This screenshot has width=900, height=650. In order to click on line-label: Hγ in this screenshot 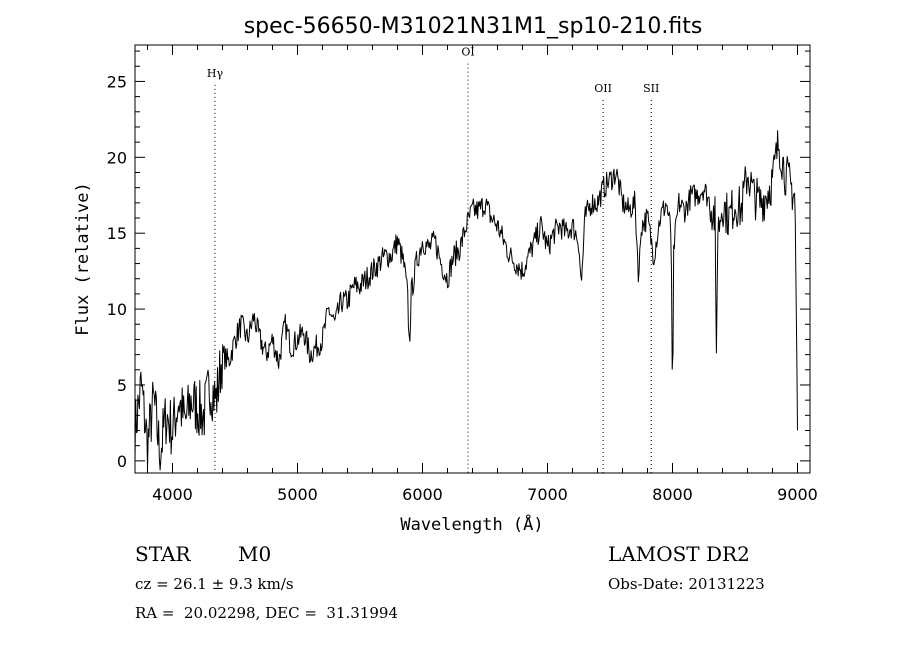, I will do `click(215, 73)`.